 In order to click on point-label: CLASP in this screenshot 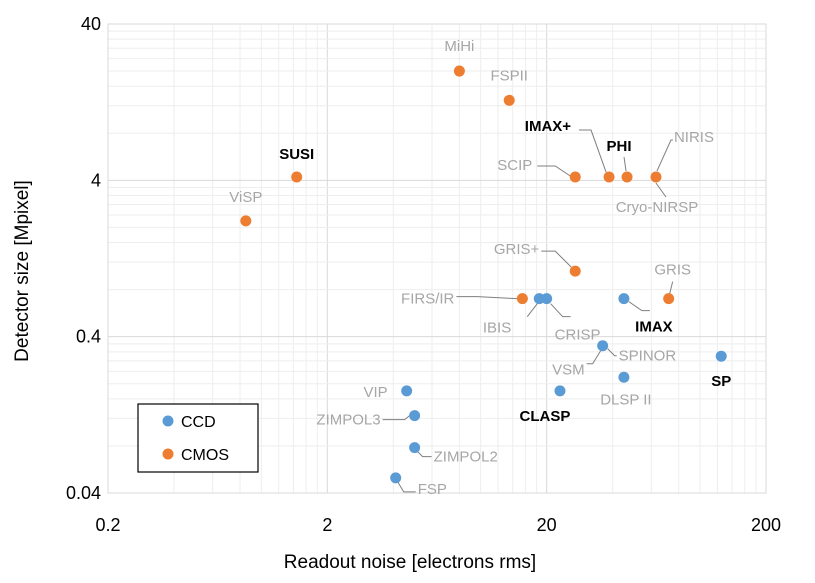, I will do `click(545, 416)`.